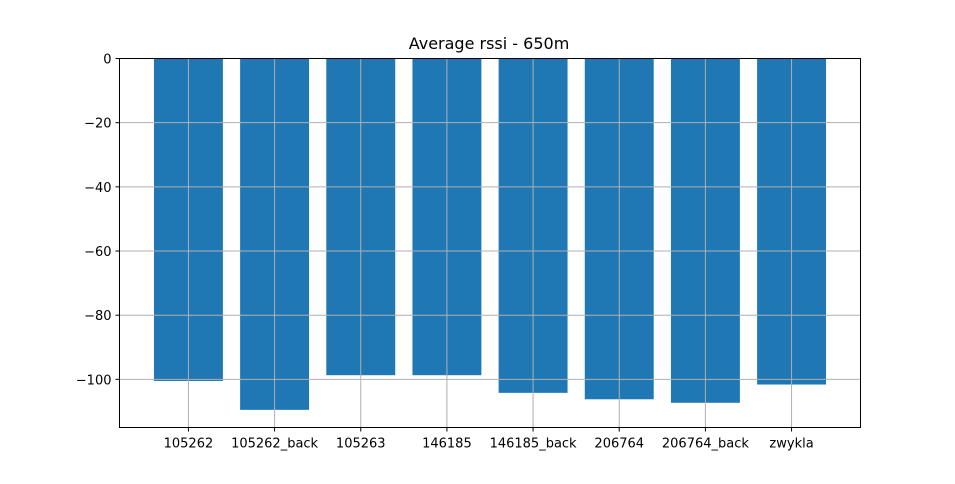 This screenshot has width=955, height=484. I want to click on y-tick-label: −100, so click(94, 380).